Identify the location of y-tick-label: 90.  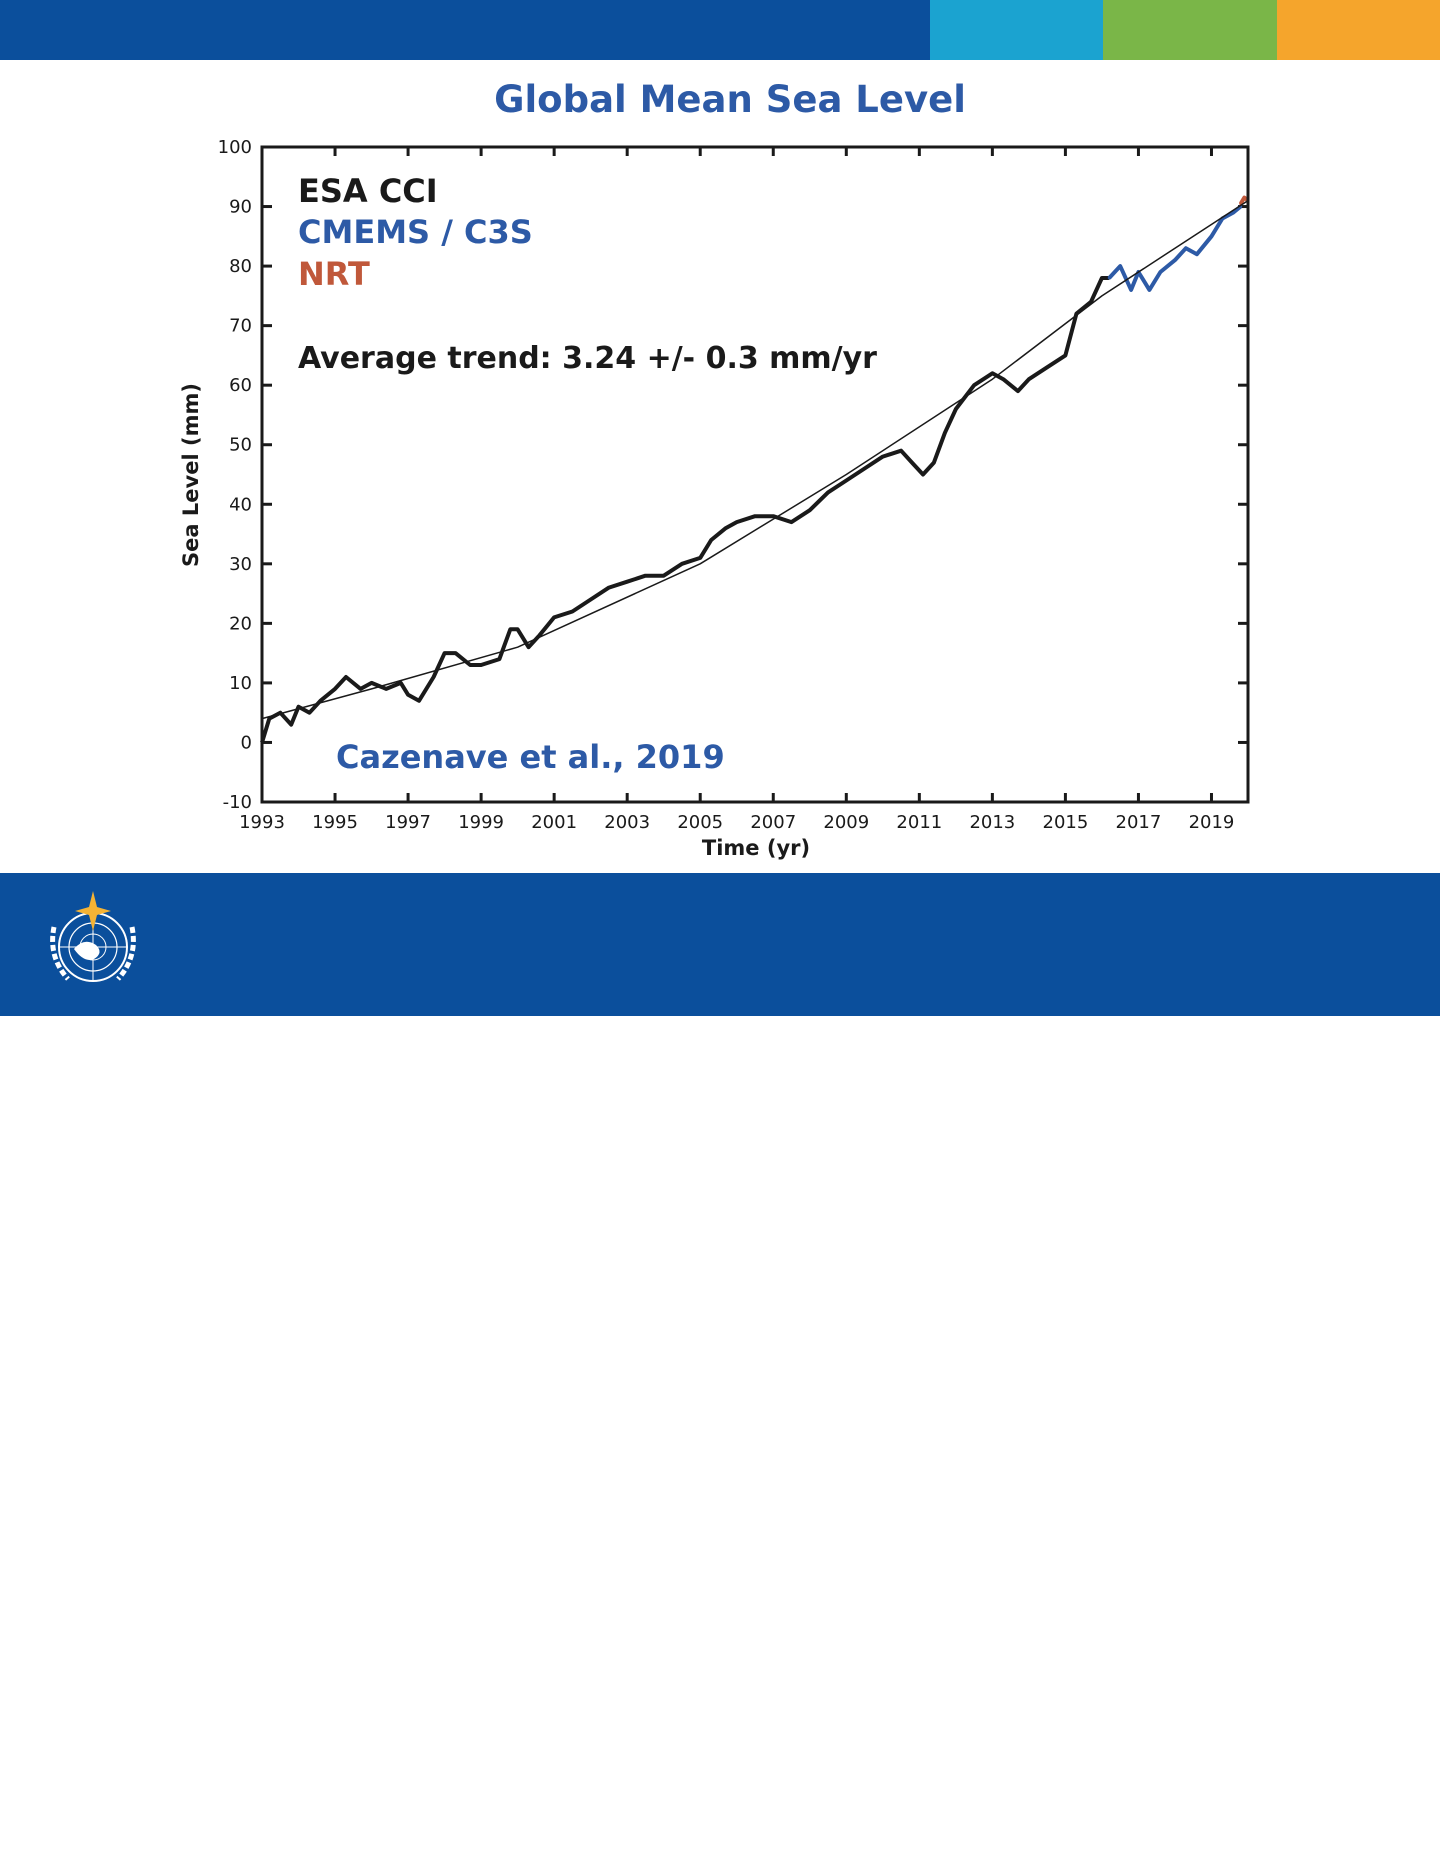
(240, 207).